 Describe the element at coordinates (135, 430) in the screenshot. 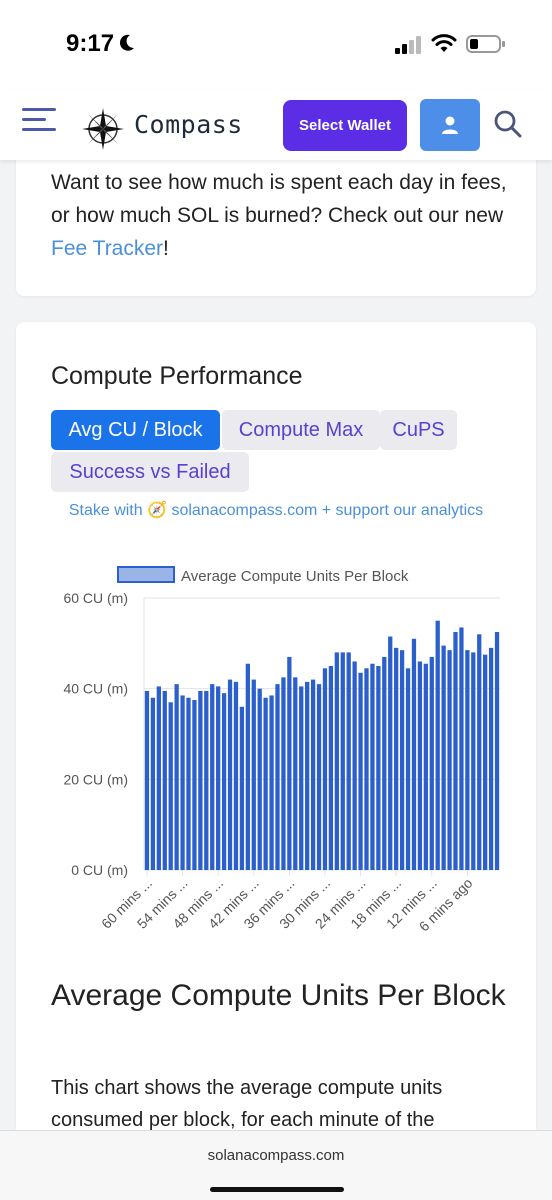

I see `tab-avg-cu-block: Avg CU / Block` at that location.